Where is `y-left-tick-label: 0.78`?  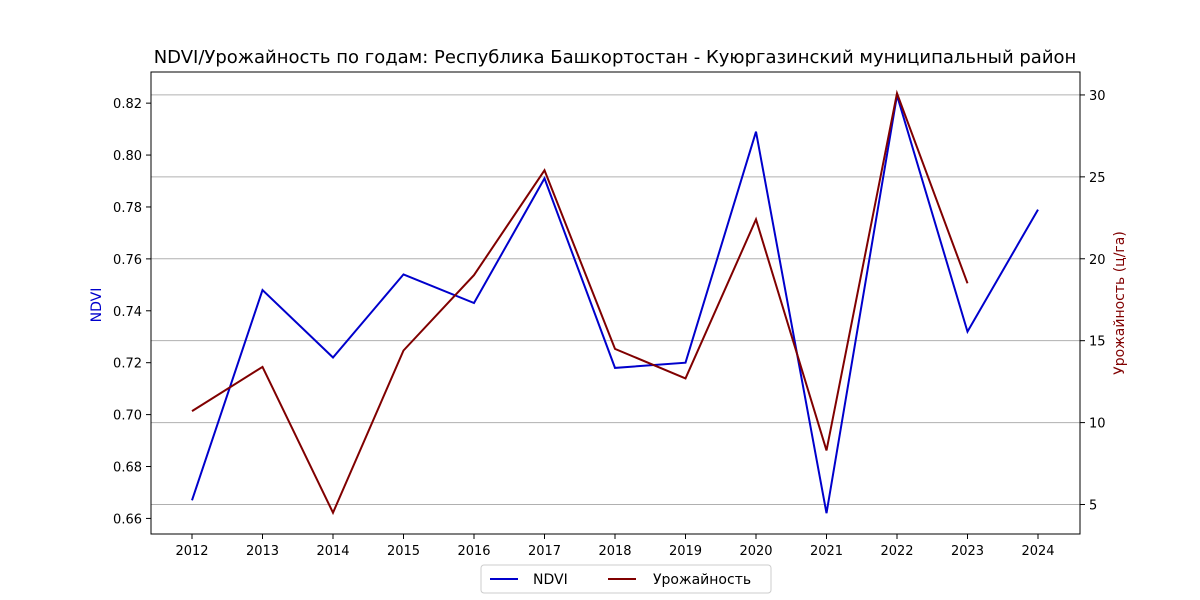
y-left-tick-label: 0.78 is located at coordinates (127, 208).